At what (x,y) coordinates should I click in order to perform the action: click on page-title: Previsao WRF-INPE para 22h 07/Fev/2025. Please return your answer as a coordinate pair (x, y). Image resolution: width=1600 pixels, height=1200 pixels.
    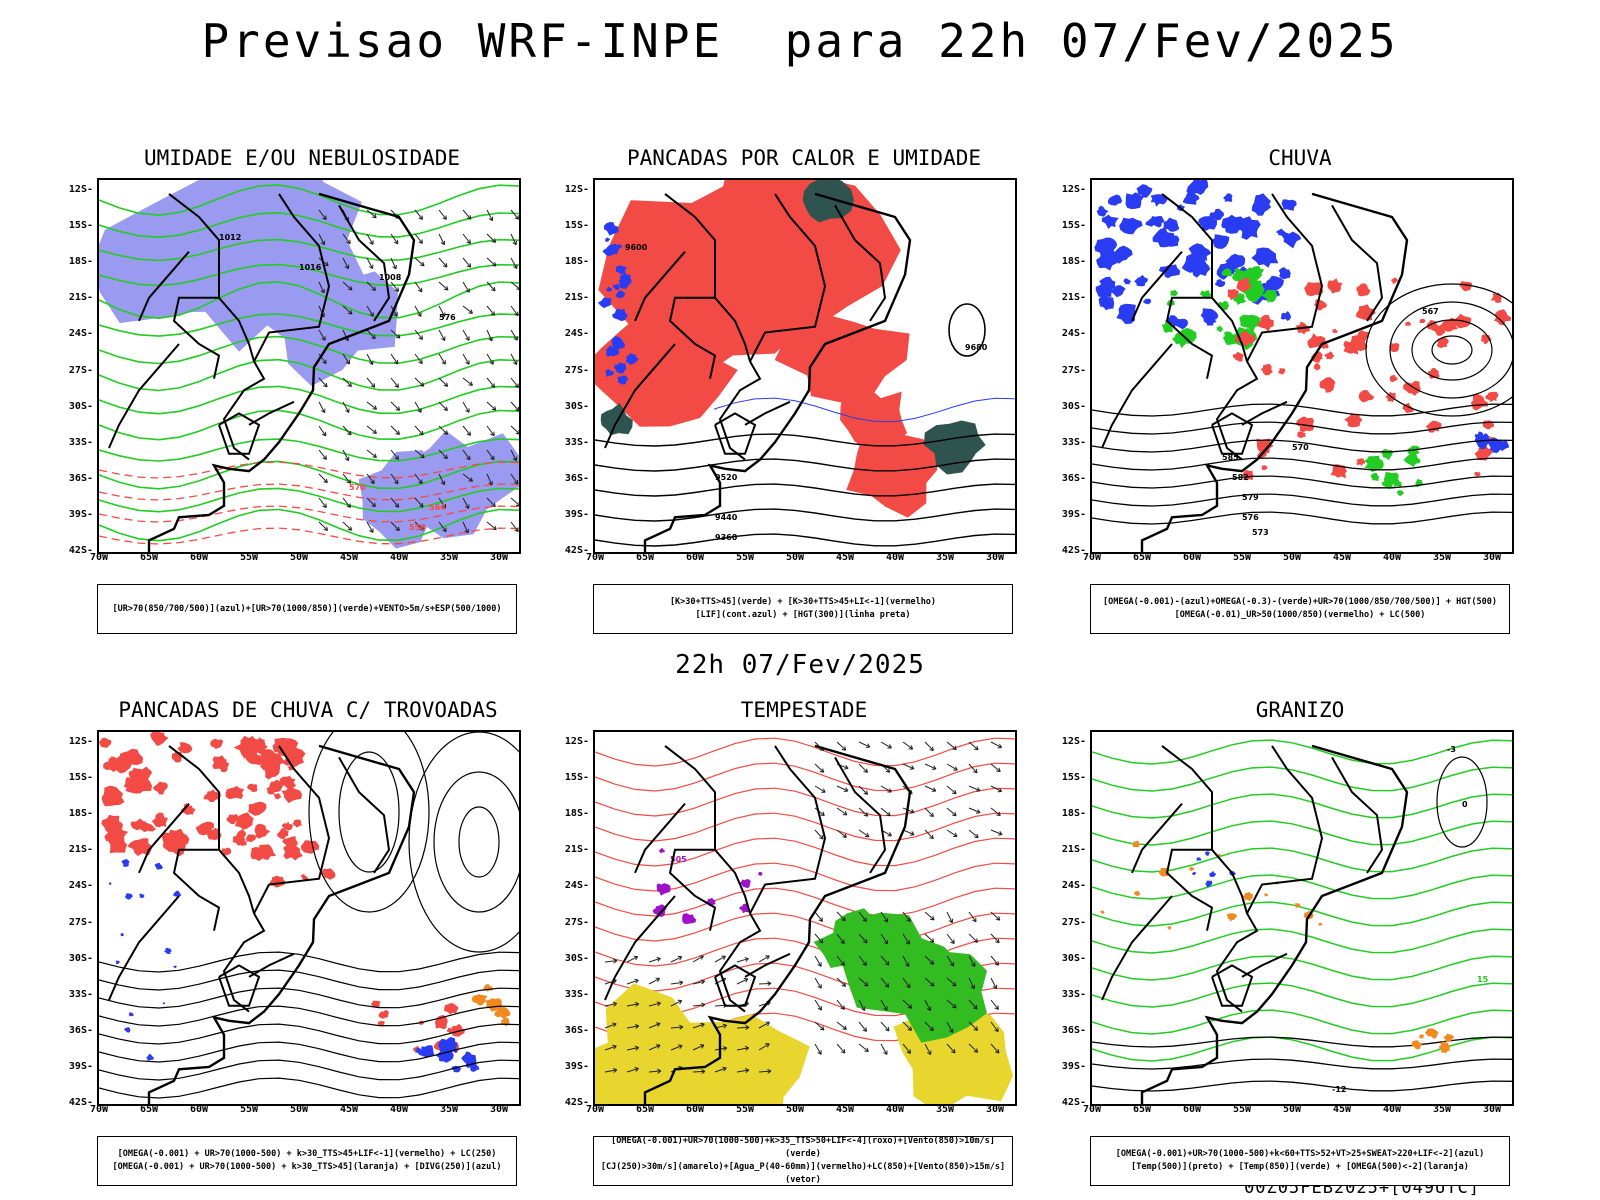
    Looking at the image, I should click on (800, 41).